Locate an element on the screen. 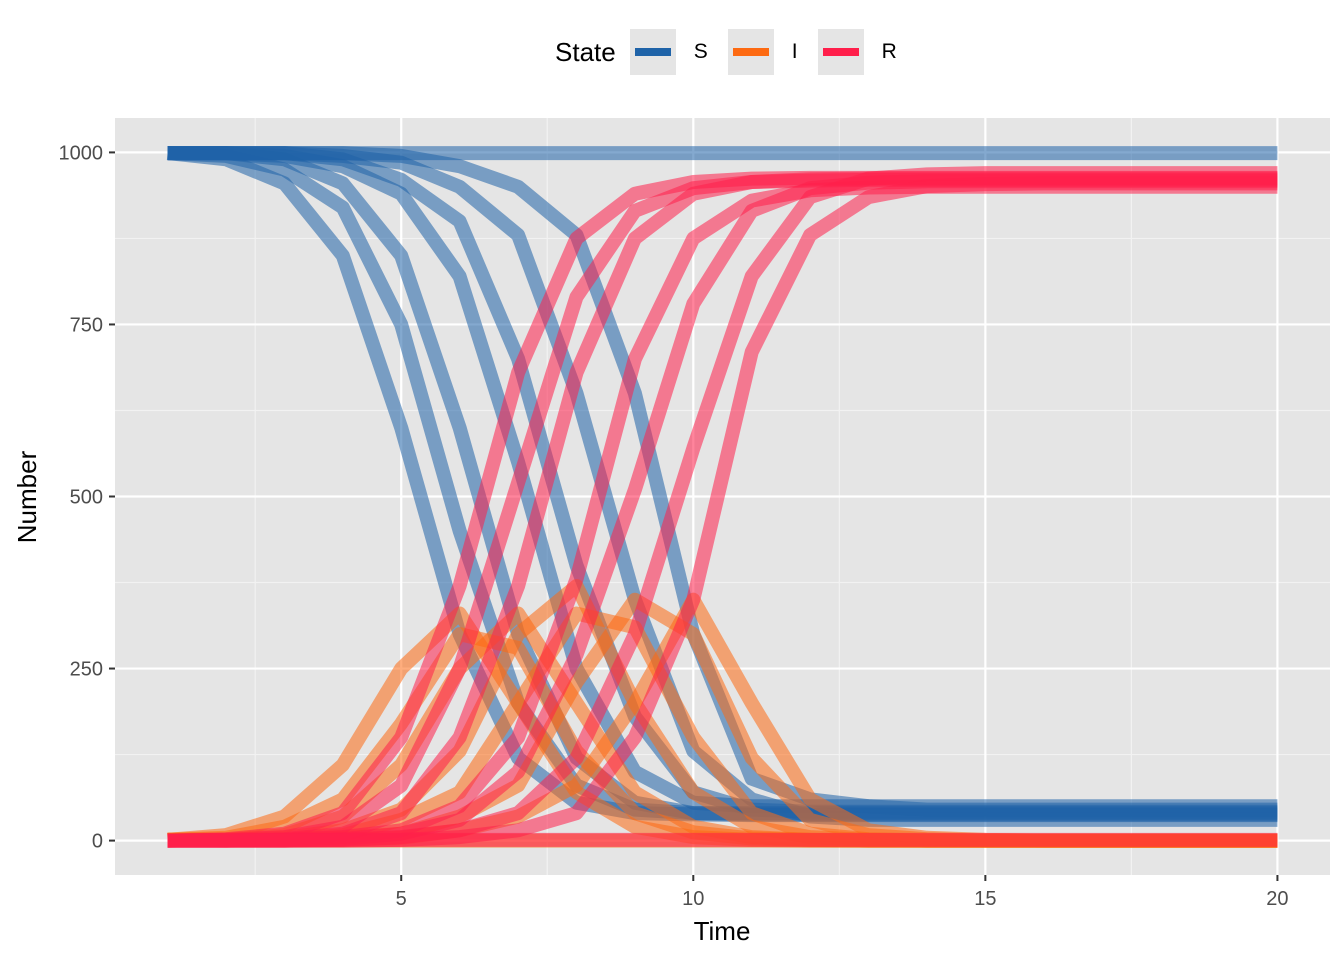  x-tick-label: 5 is located at coordinates (401, 899).